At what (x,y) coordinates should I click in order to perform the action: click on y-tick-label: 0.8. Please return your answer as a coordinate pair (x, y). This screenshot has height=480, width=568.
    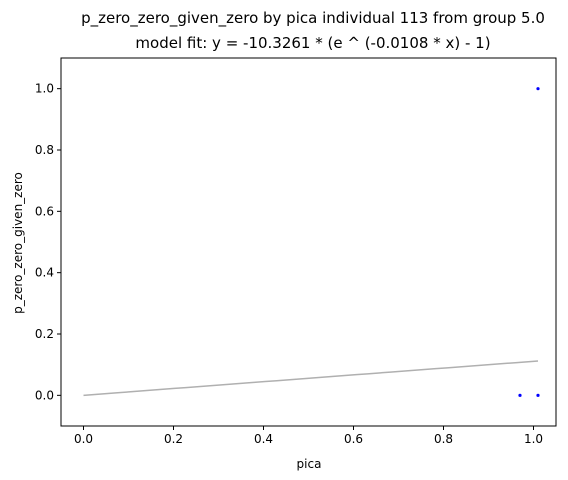
    Looking at the image, I should click on (44, 150).